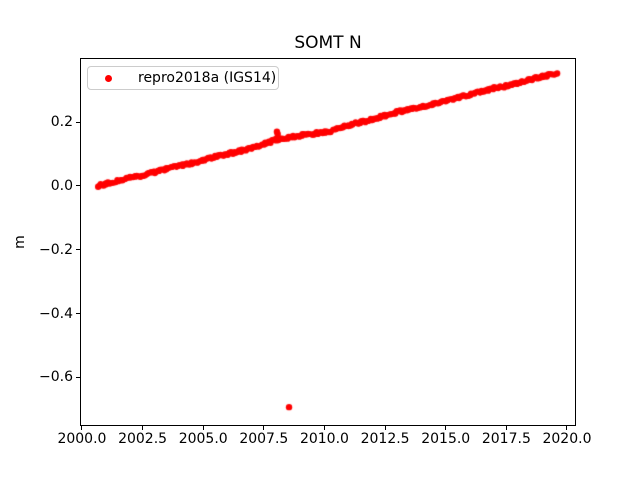 The height and width of the screenshot is (480, 640). Describe the element at coordinates (61, 122) in the screenshot. I see `y-tick-label: 0.2` at that location.